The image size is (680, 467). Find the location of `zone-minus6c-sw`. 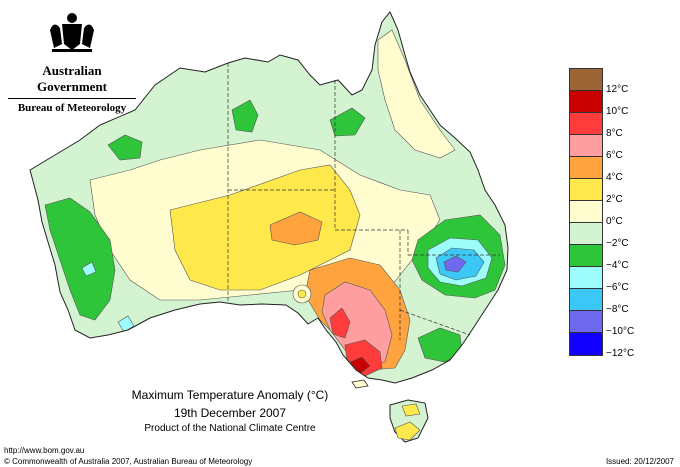

zone-minus6c-sw is located at coordinates (126, 324).